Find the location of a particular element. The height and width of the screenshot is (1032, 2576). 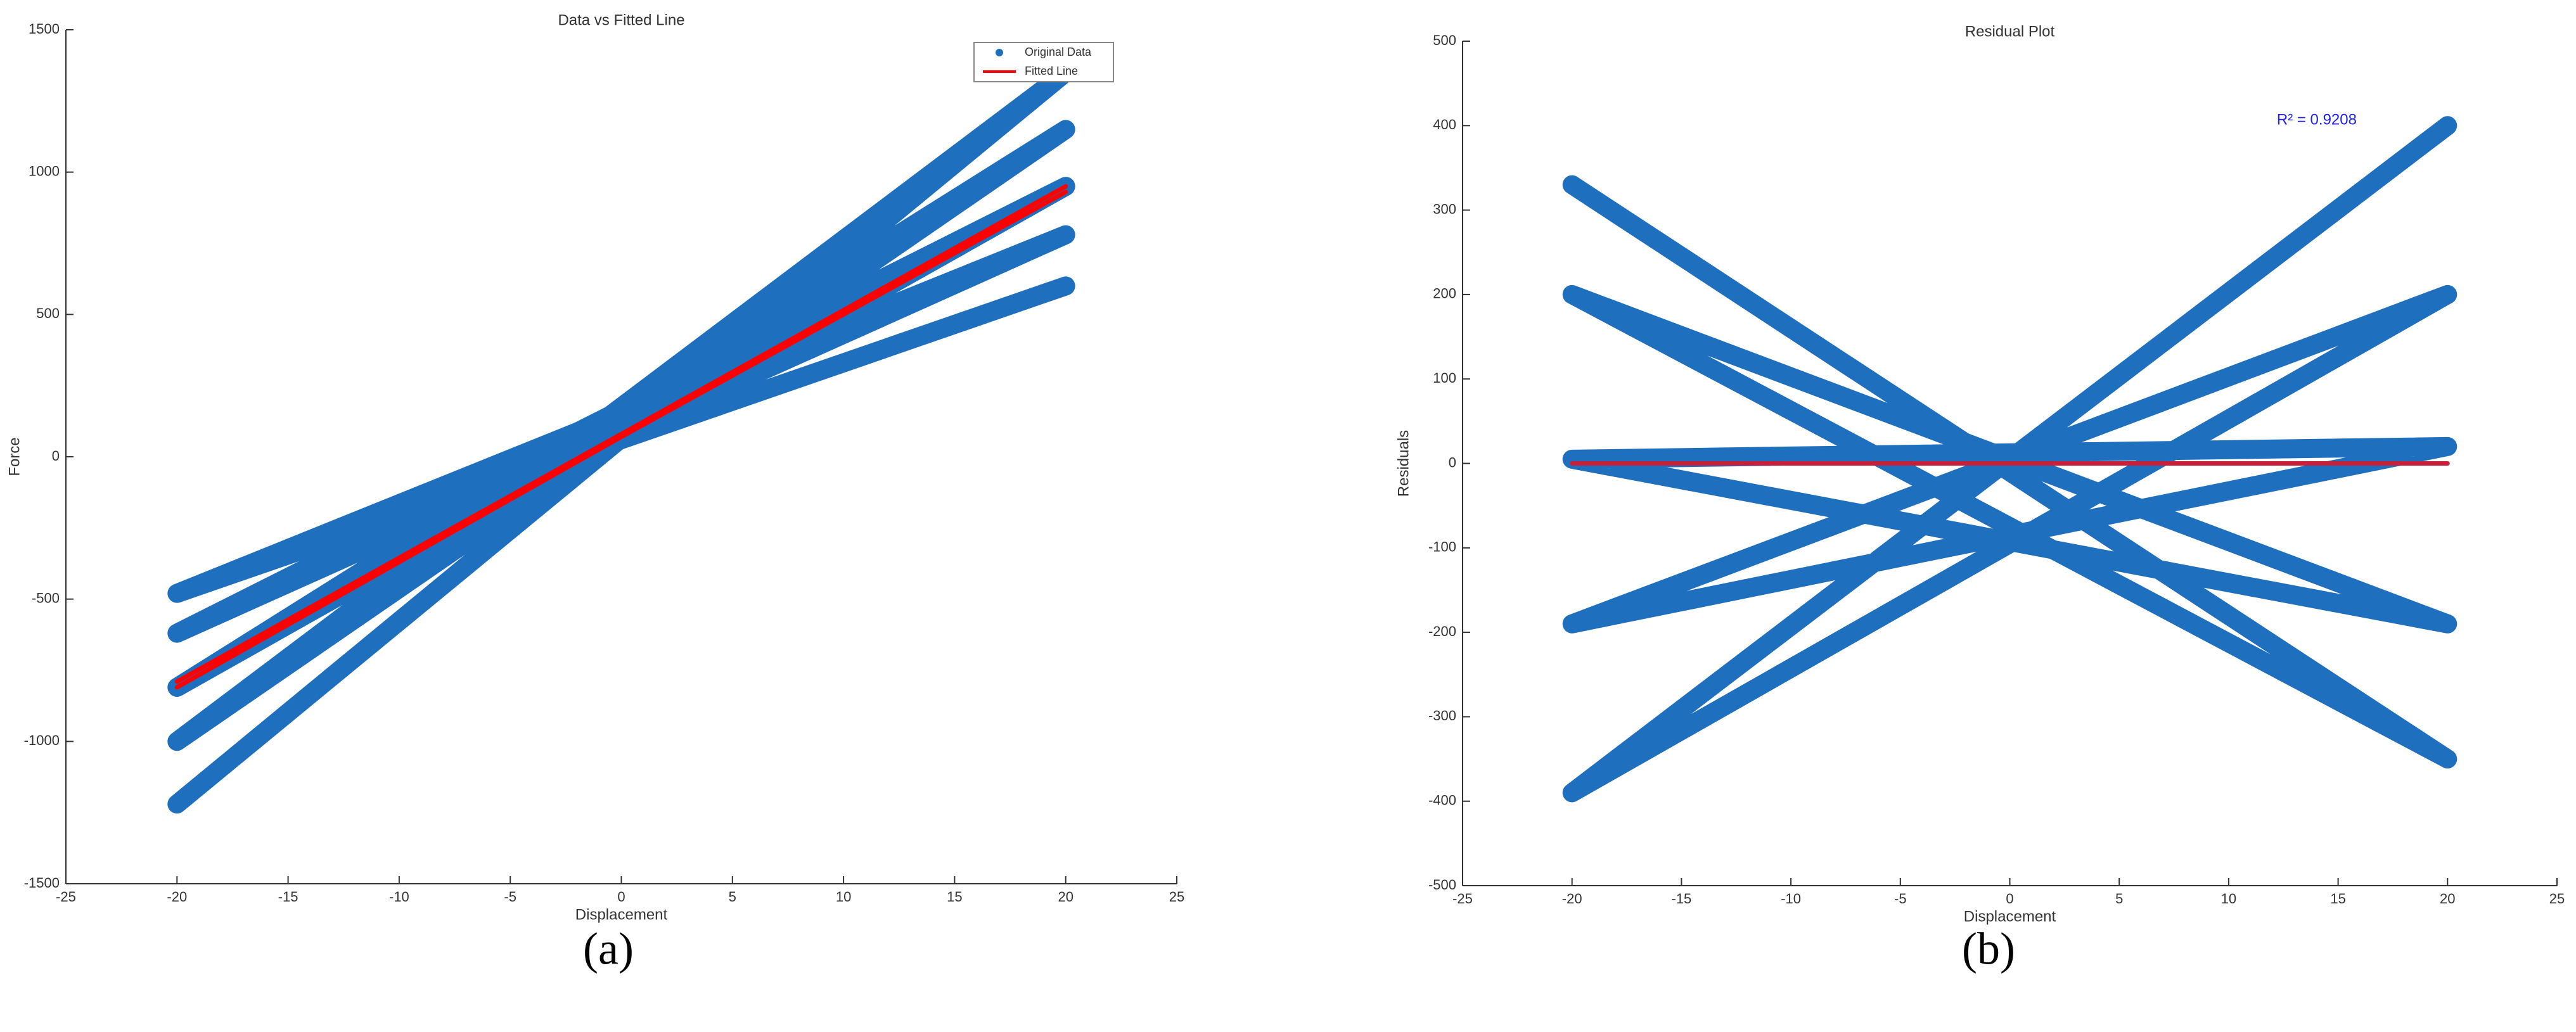

y-axis-label: Residuals is located at coordinates (1403, 464).